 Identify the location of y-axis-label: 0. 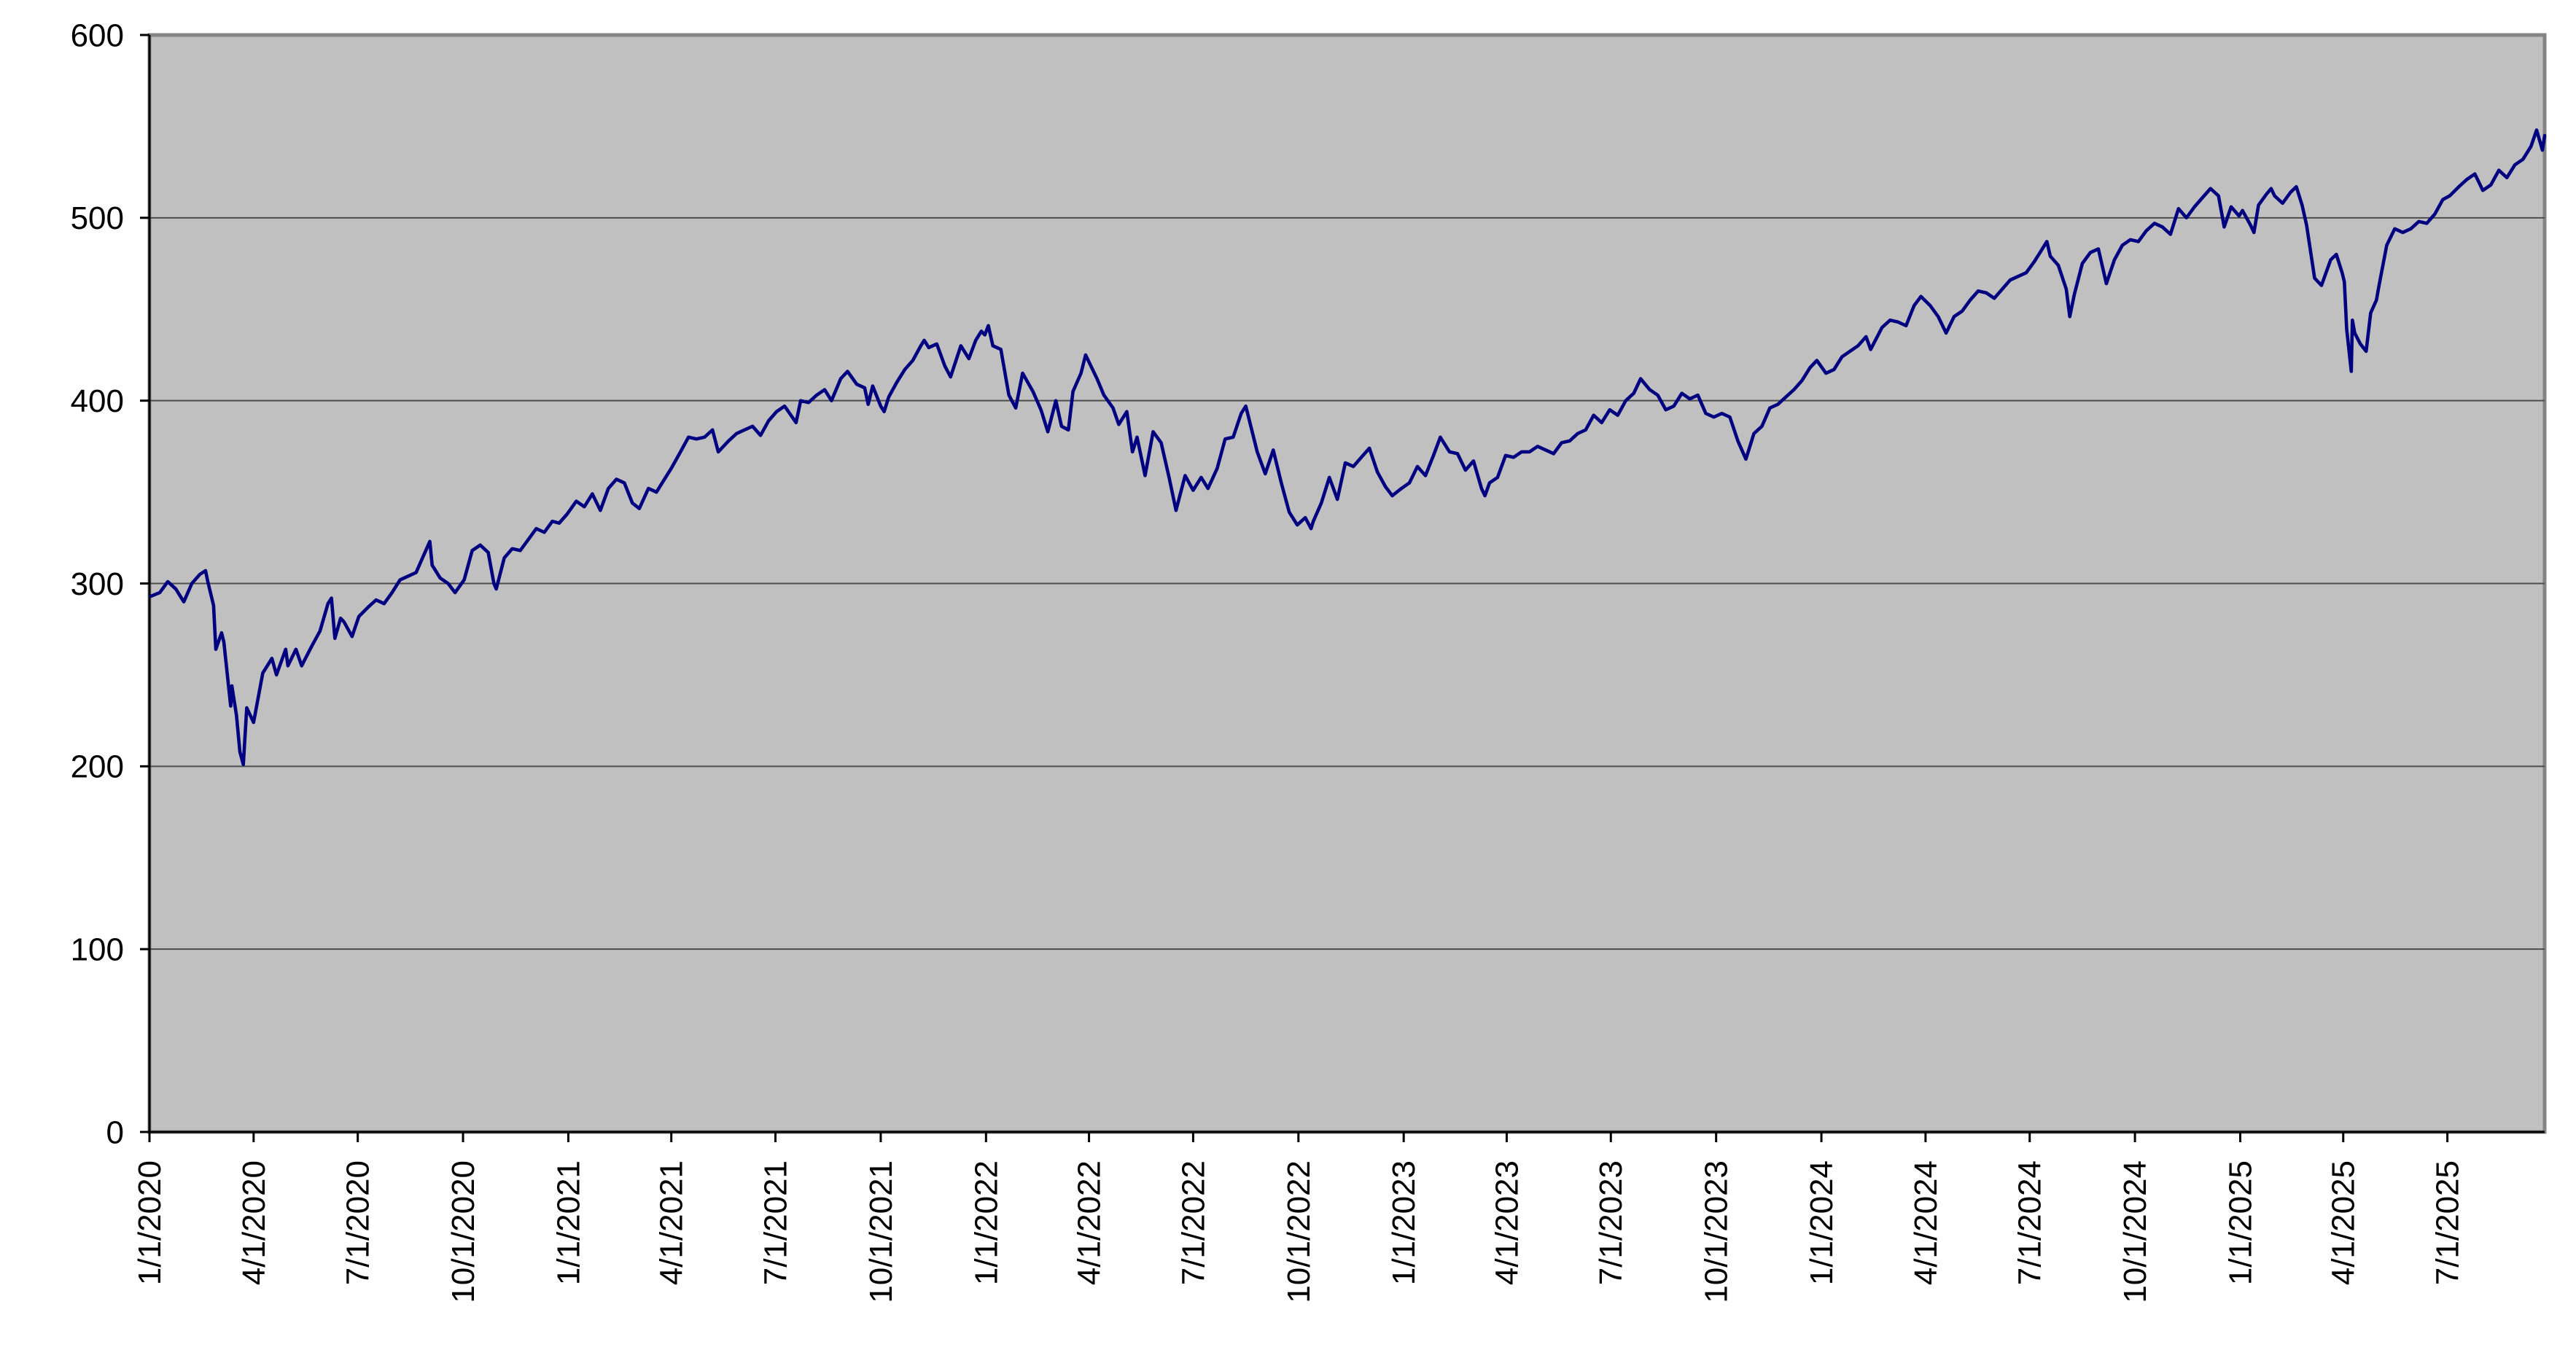
(115, 1132).